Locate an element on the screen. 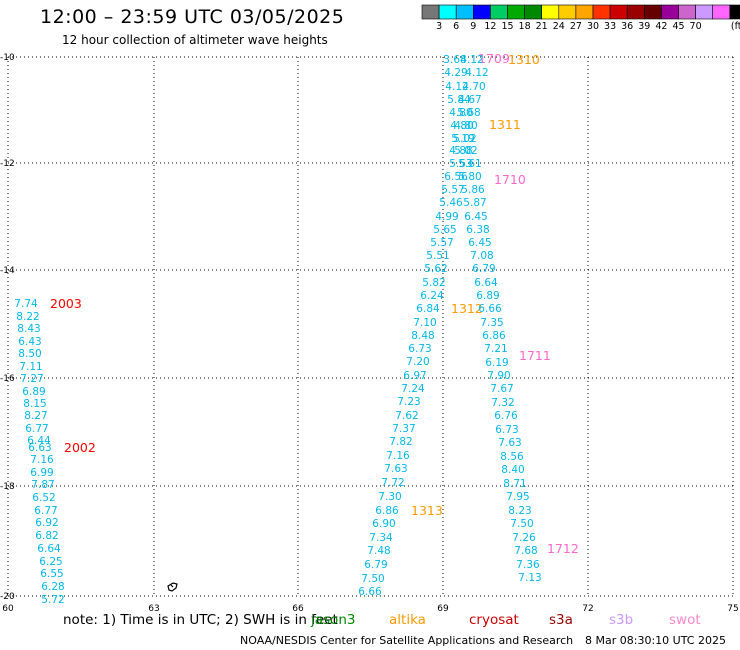 Image resolution: width=740 pixels, height=650 pixels. wave-height-value: 7.16 is located at coordinates (42, 460).